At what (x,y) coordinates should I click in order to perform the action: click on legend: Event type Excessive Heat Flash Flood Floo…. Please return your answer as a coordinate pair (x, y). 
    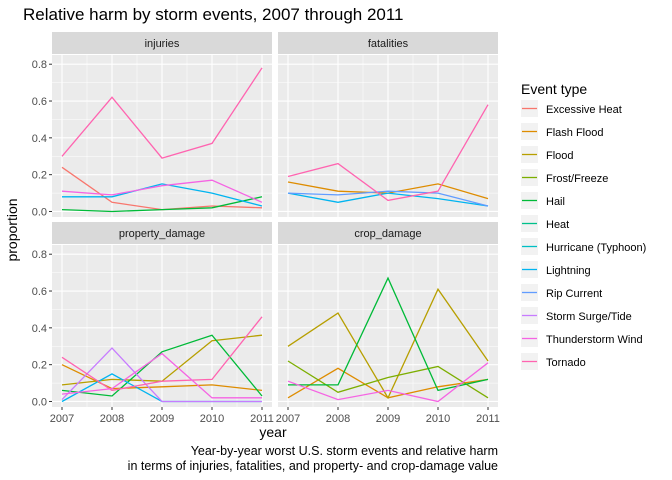
    Looking at the image, I should click on (583, 225).